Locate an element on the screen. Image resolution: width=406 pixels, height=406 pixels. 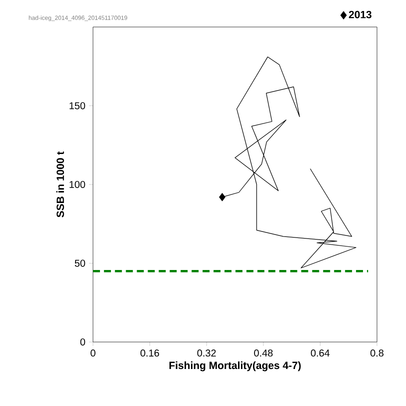
y-axis-title: SSB in 1000 t is located at coordinates (60, 184).